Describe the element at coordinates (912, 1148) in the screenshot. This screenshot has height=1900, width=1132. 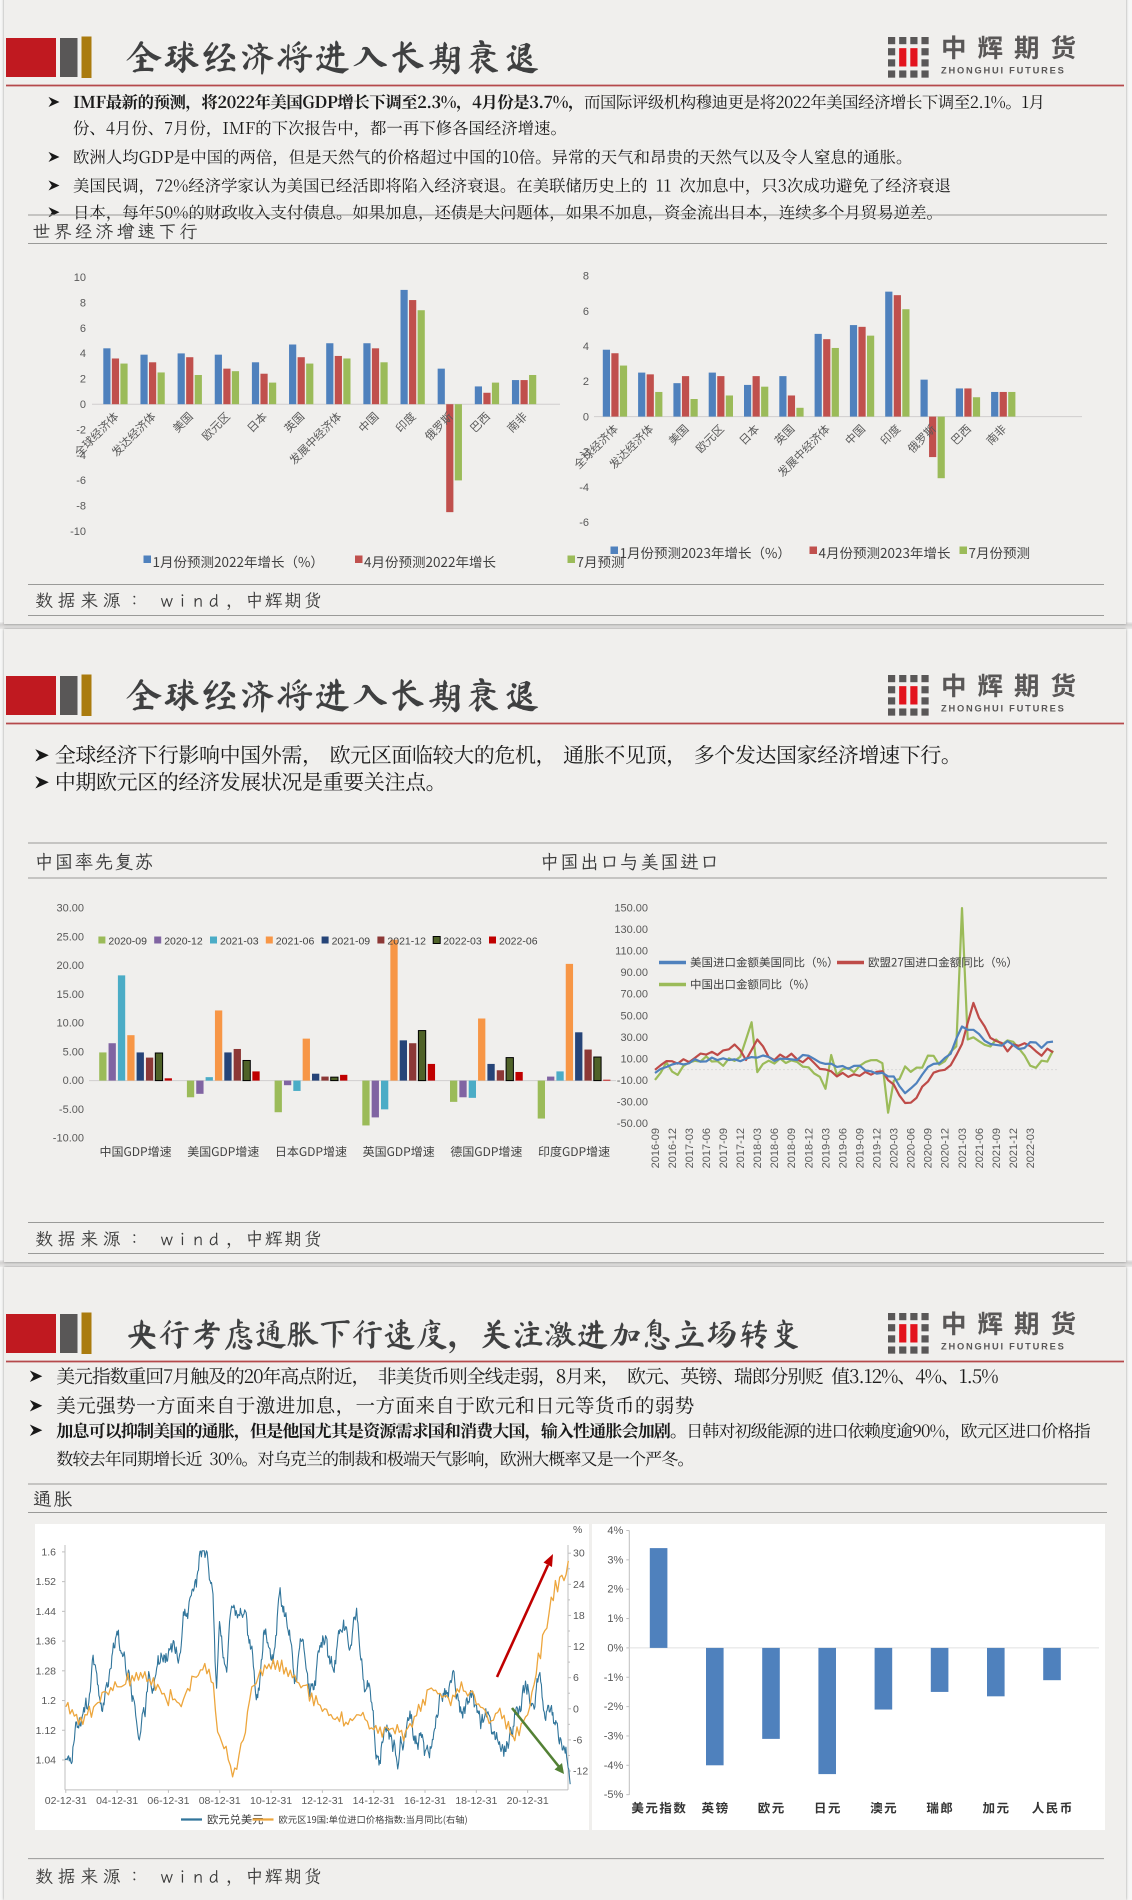
I see `svg-text: 2020-06` at that location.